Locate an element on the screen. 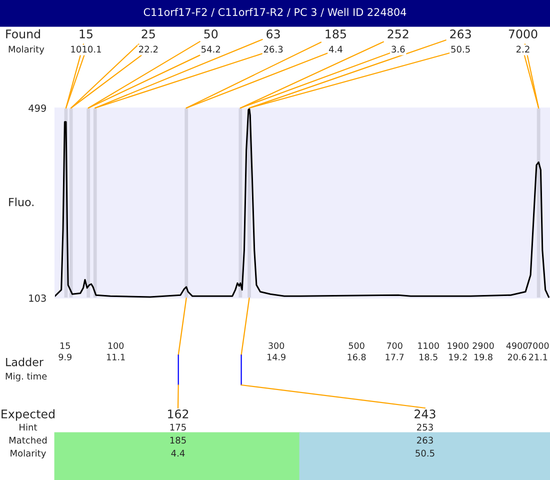 The height and width of the screenshot is (480, 550). text: 1100 is located at coordinates (428, 345).